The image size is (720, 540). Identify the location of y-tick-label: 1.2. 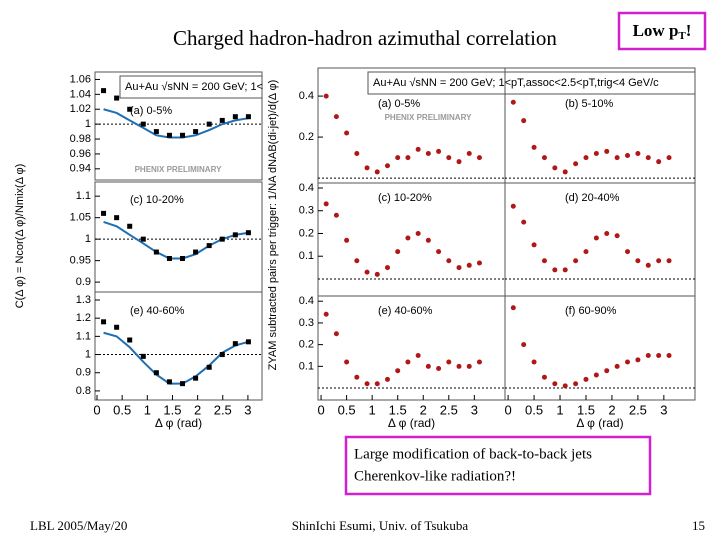
(83, 318).